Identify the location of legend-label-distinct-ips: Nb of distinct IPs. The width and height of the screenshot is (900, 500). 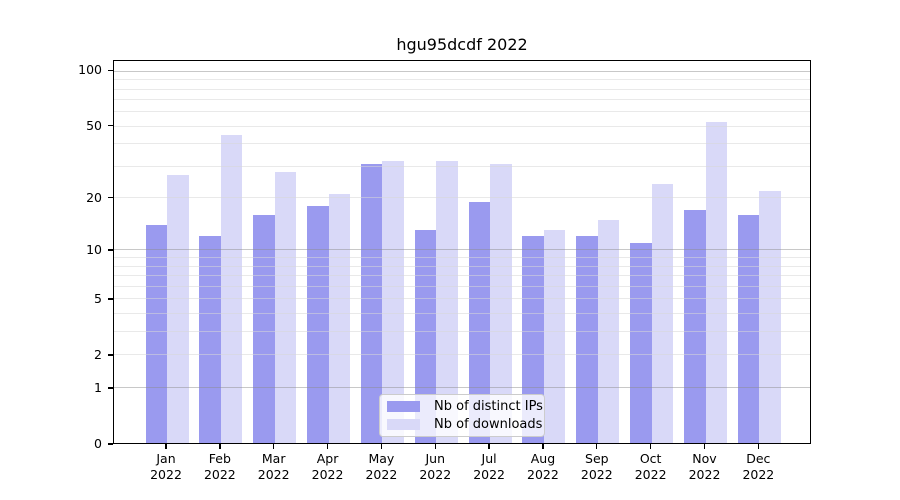
(488, 407).